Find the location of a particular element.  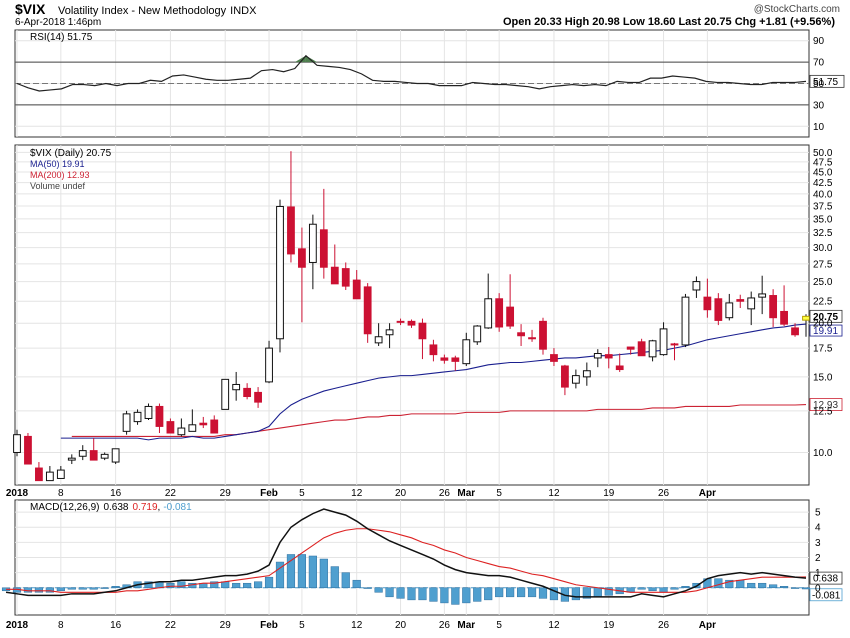

datetime: 6-Apr-2018 1:46pm is located at coordinates (58, 22).